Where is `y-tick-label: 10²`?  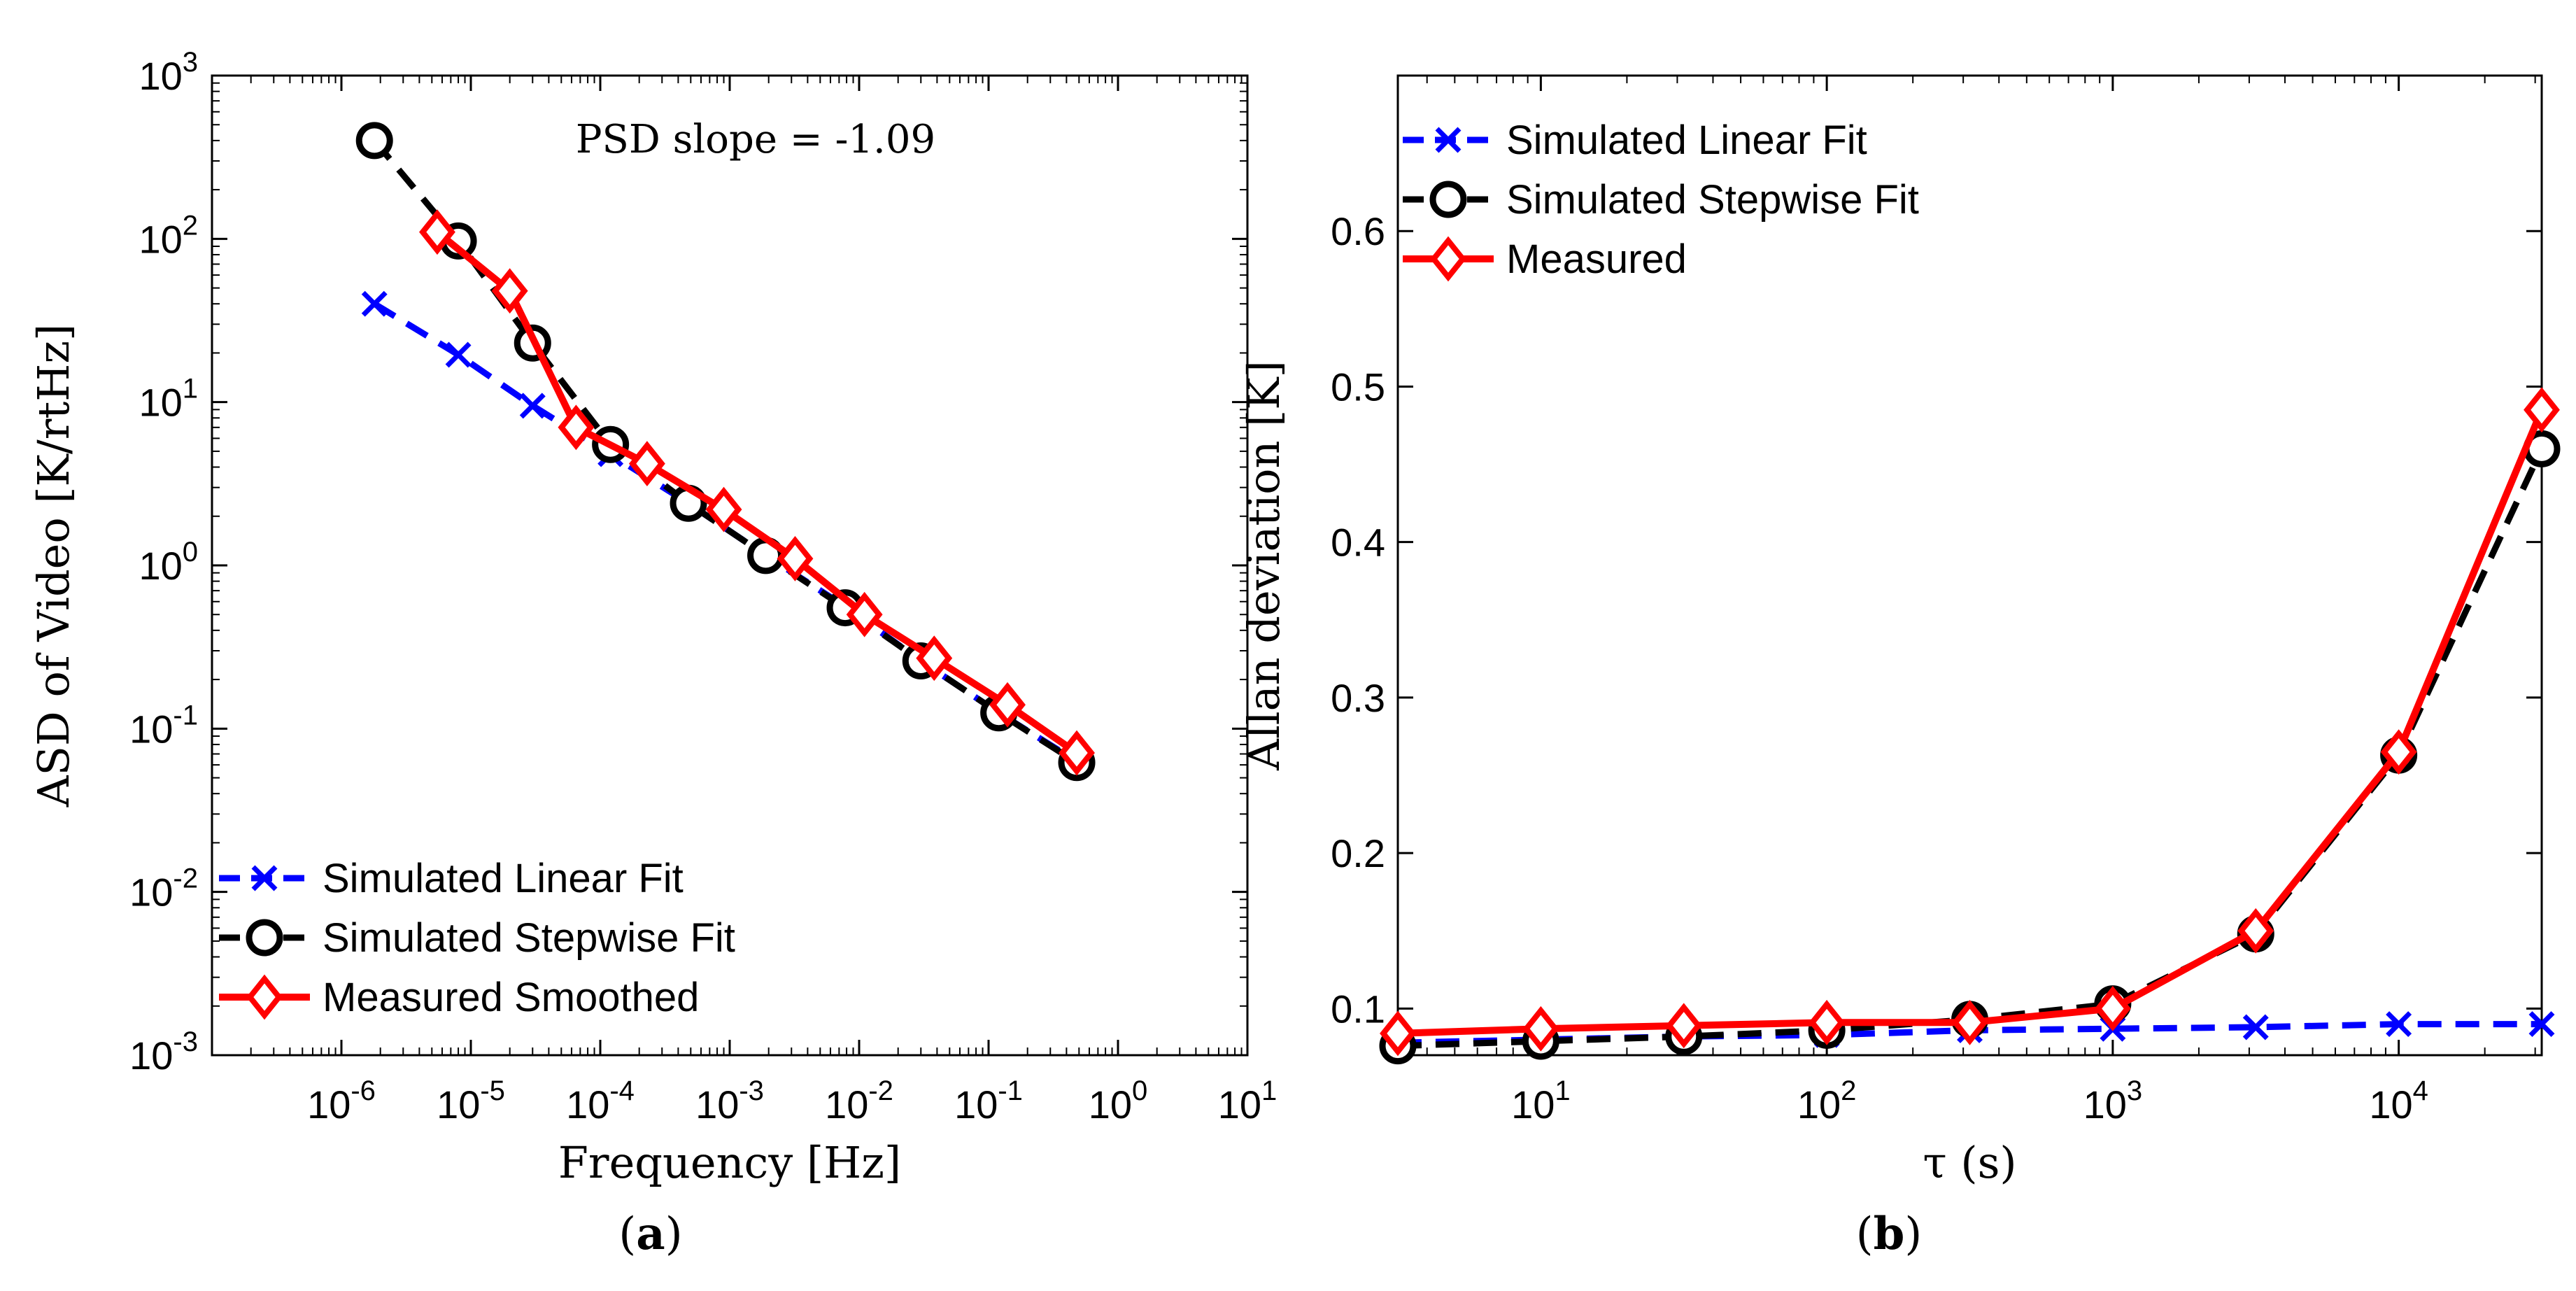 y-tick-label: 10² is located at coordinates (168, 236).